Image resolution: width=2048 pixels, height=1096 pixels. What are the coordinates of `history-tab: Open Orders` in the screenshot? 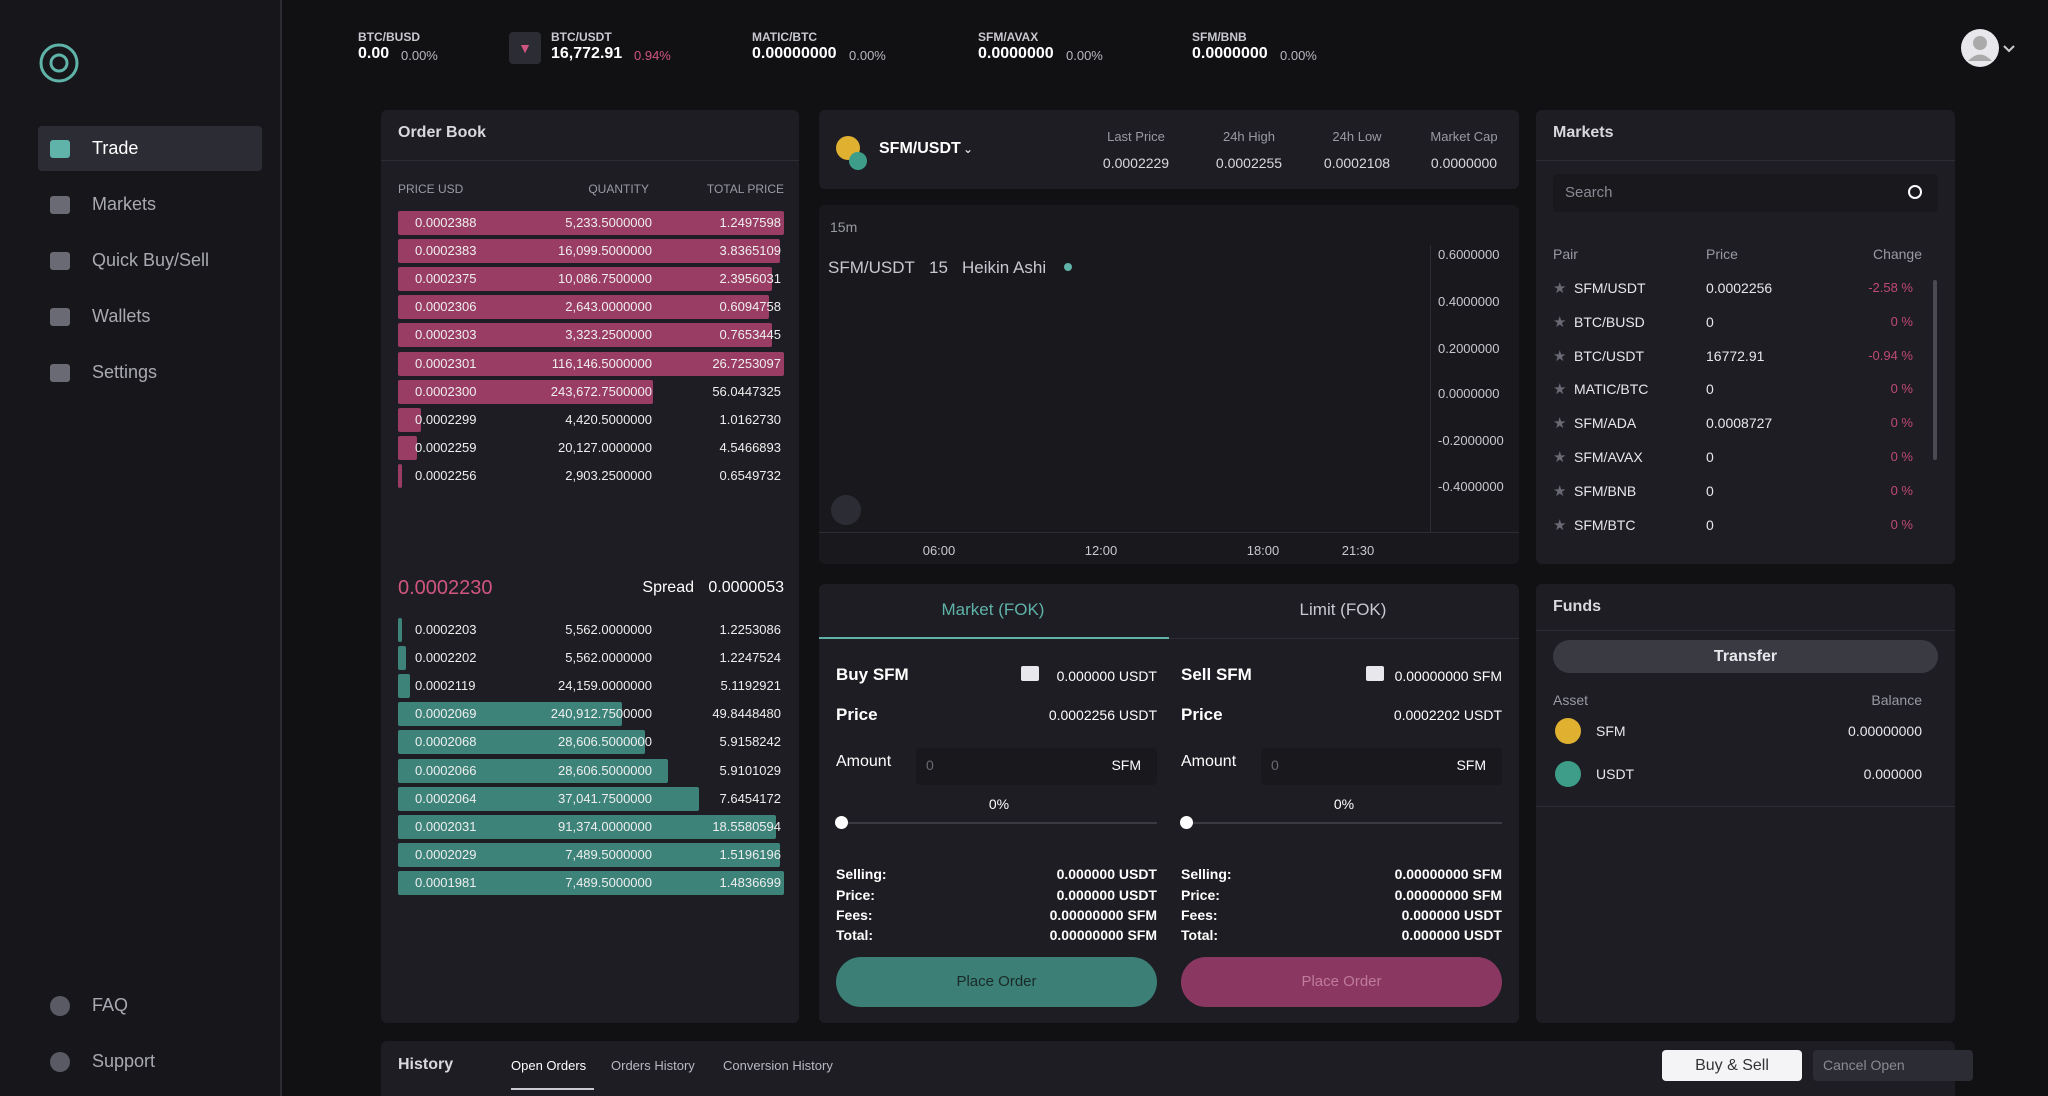 It's located at (549, 1065).